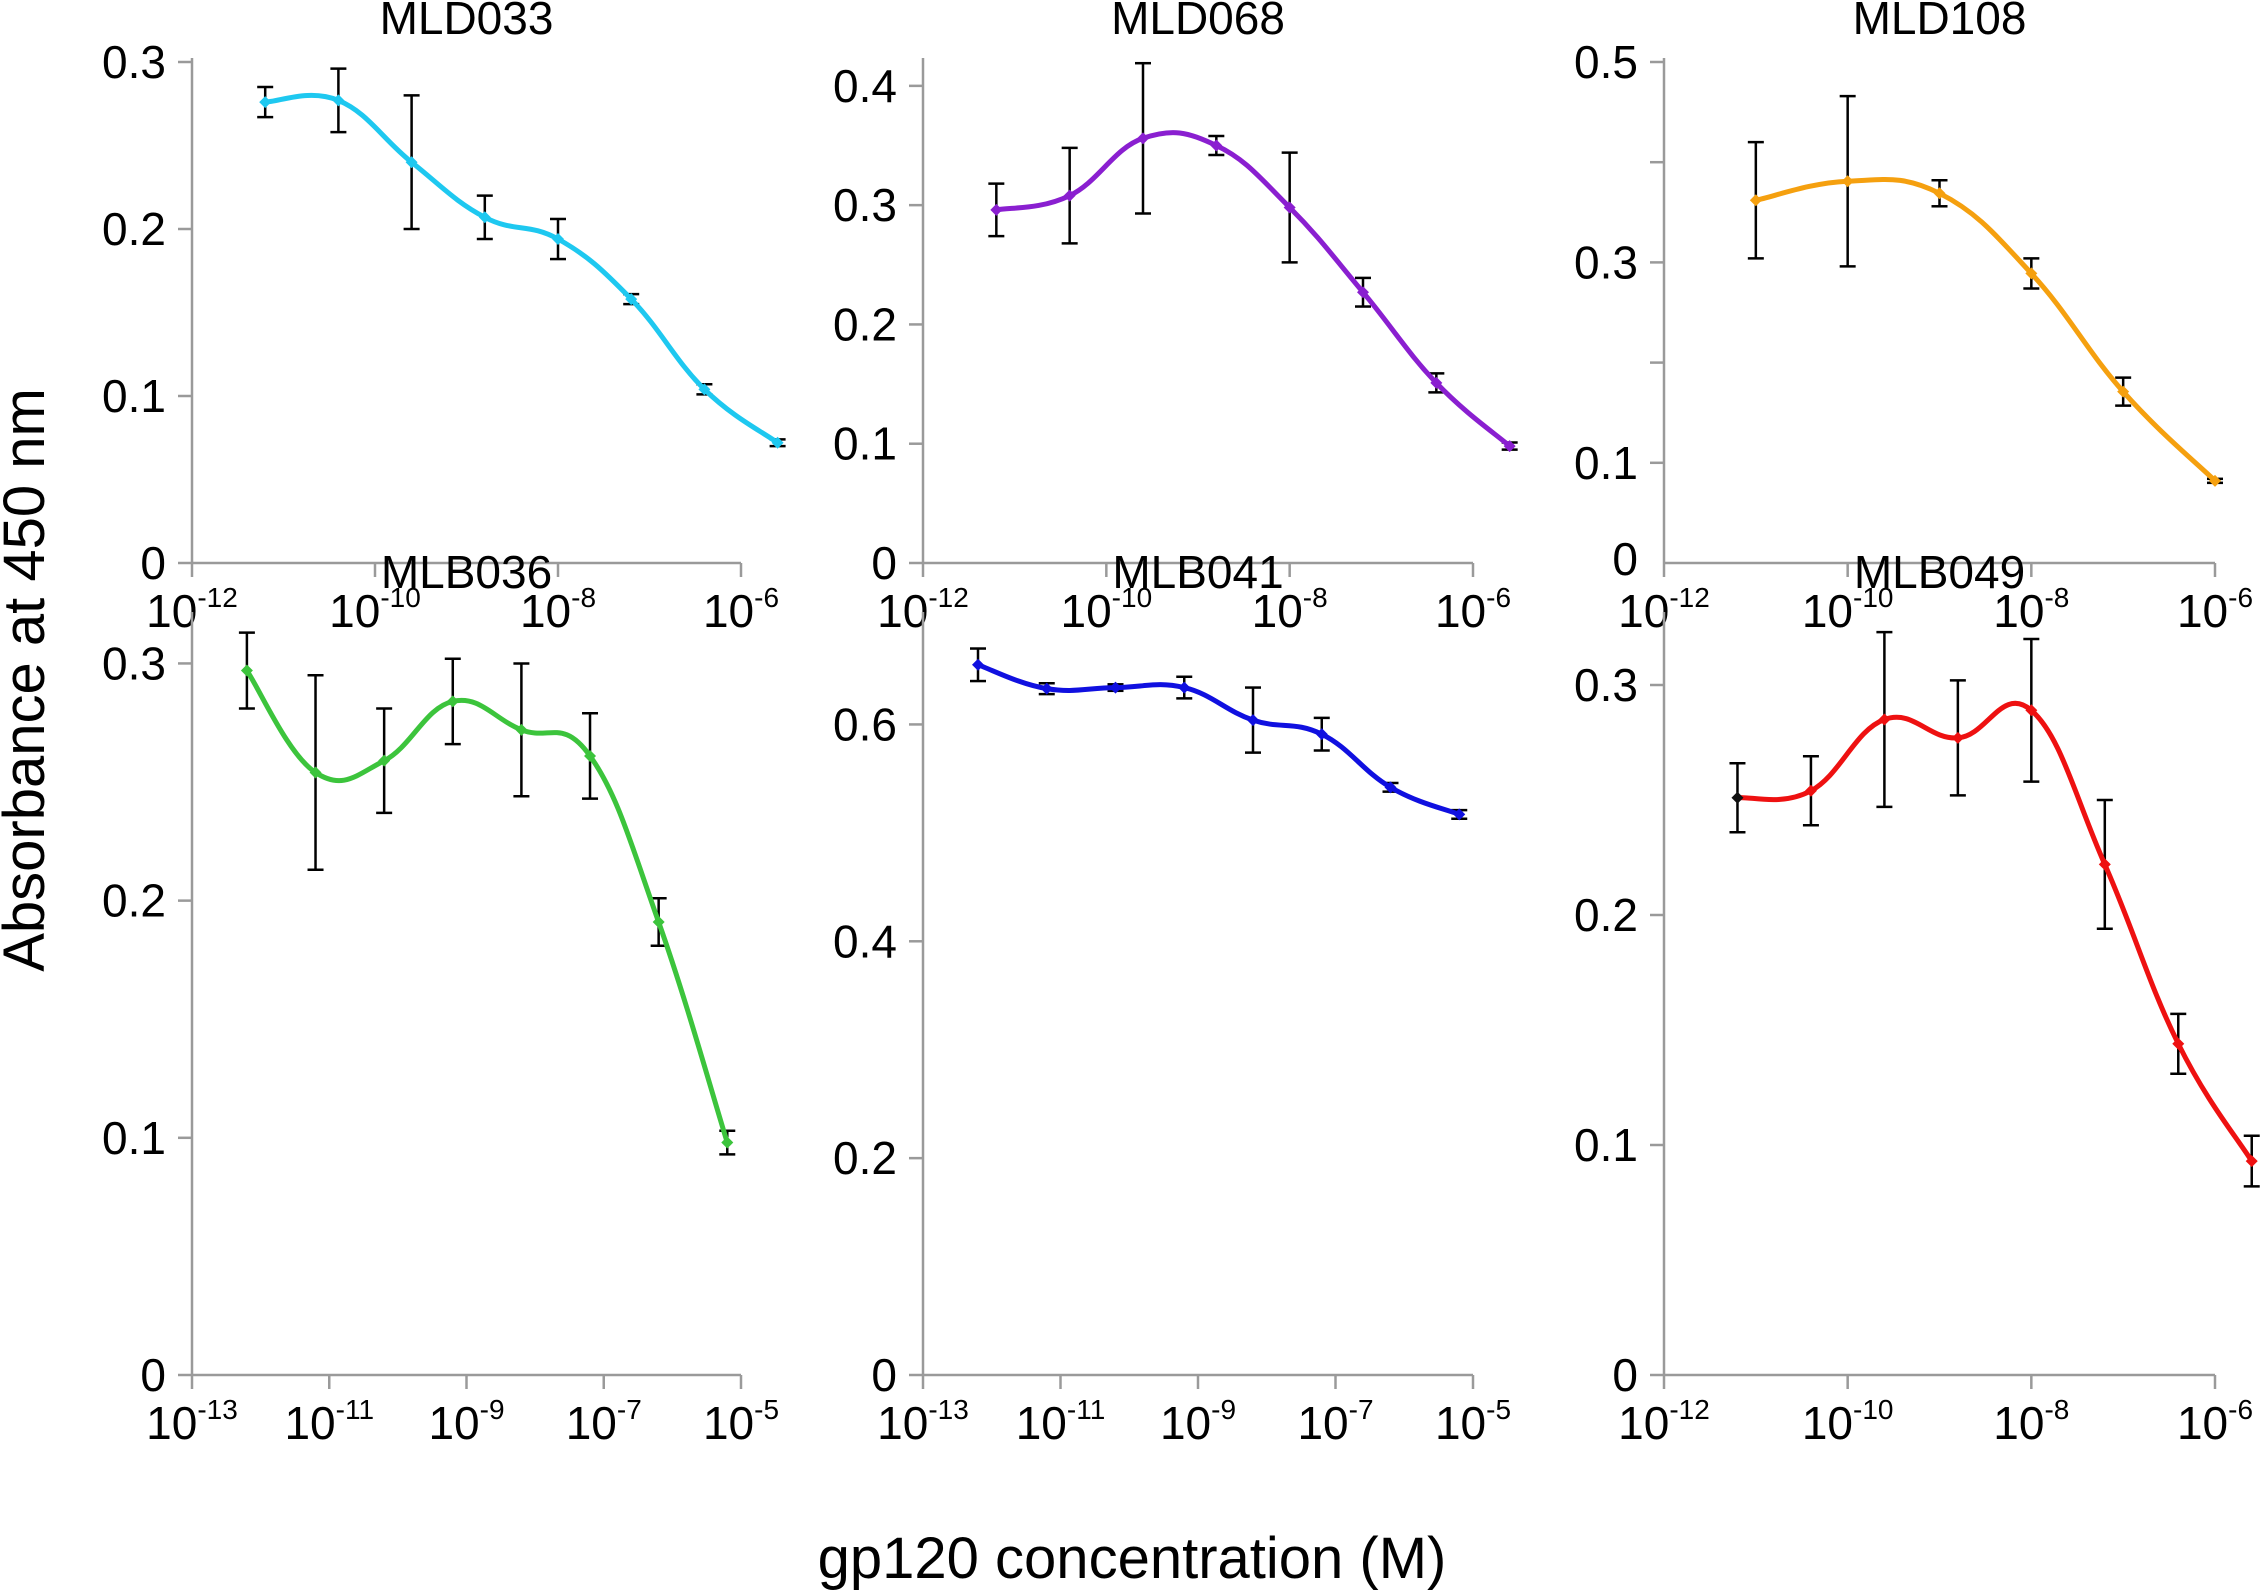 The height and width of the screenshot is (1592, 2264). I want to click on chart-panel-mld108: MLD108 0.1 0.3 0.5 010-12 10⁻¹⁰ 10⁻⁸ 10⁻⁶, so click(1913, 318).